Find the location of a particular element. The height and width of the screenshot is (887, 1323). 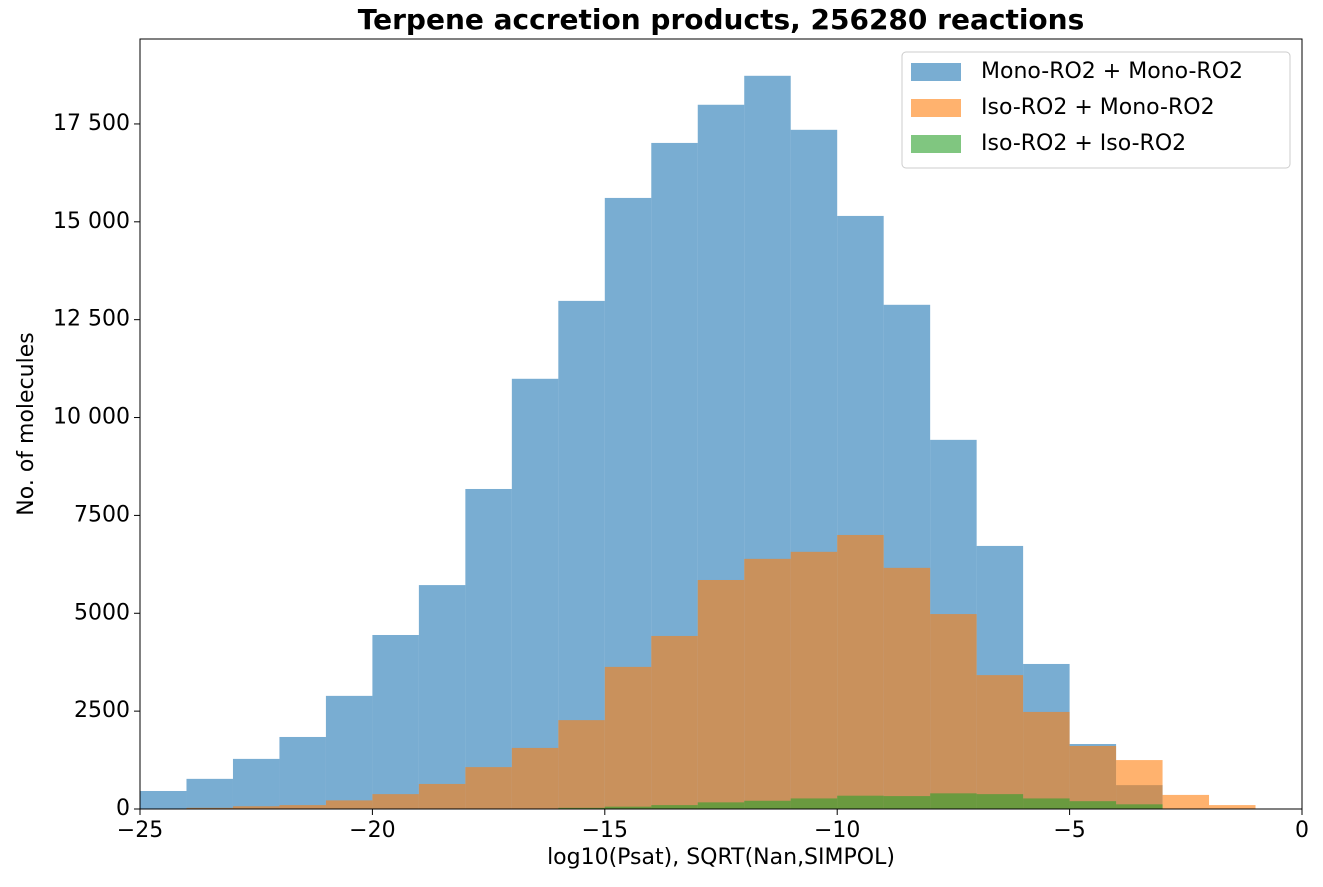

y-tick-label: 7500 is located at coordinates (102, 514).